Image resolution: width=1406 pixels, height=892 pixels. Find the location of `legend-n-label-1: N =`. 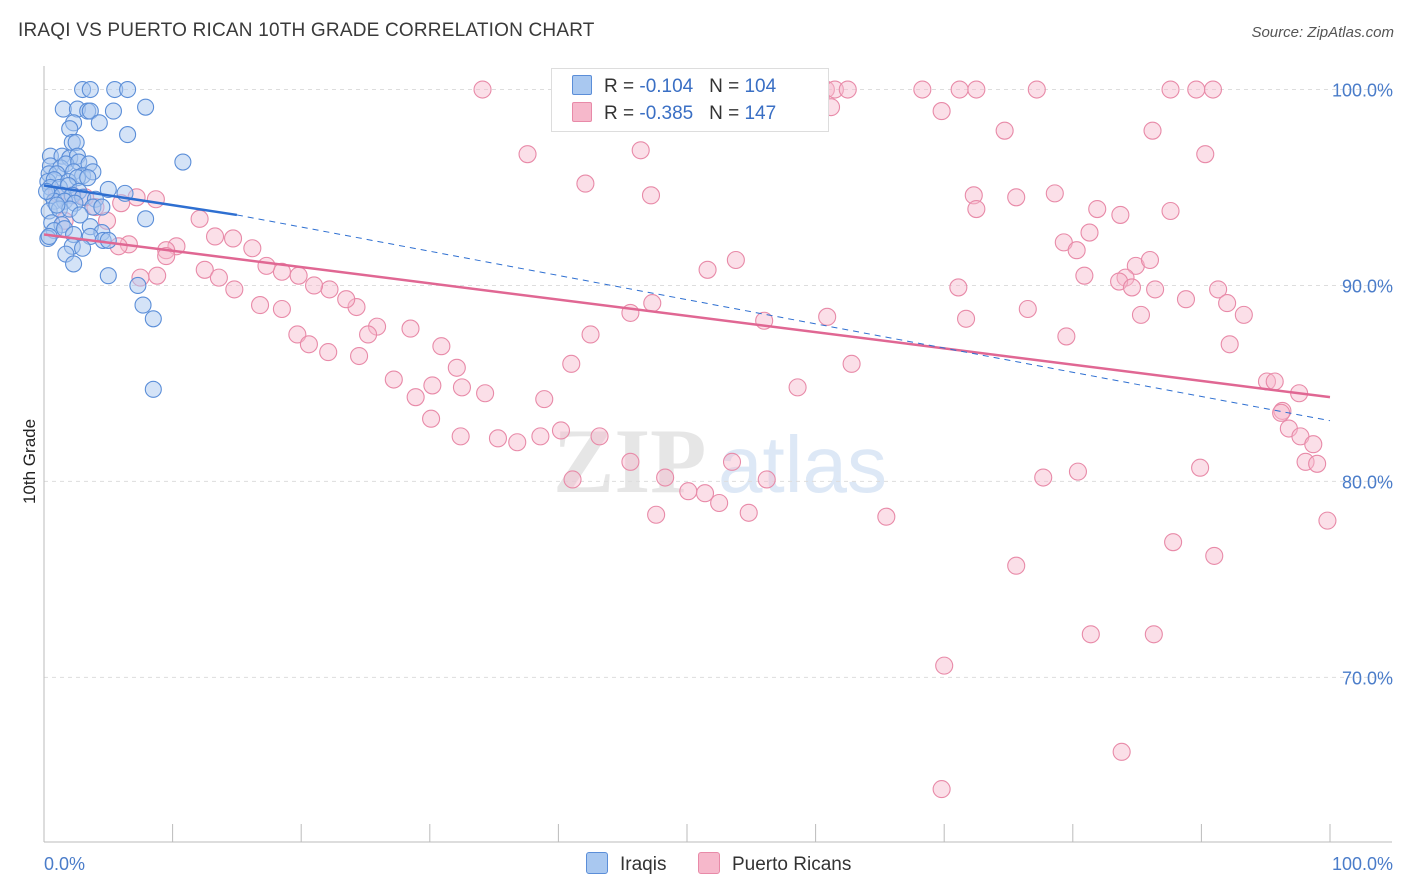

legend-n-label-1: N = is located at coordinates (727, 86).